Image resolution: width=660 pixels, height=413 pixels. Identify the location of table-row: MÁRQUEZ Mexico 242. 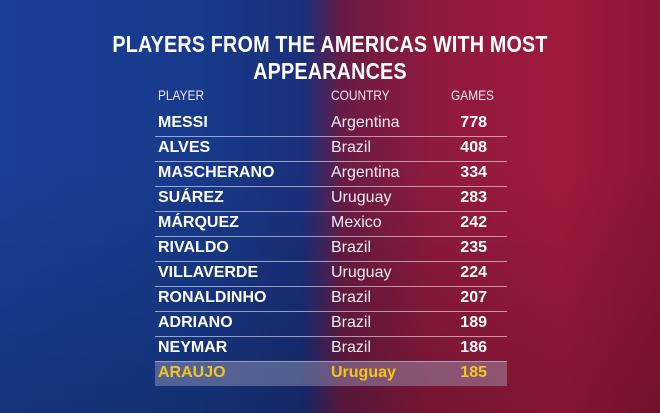
(331, 224).